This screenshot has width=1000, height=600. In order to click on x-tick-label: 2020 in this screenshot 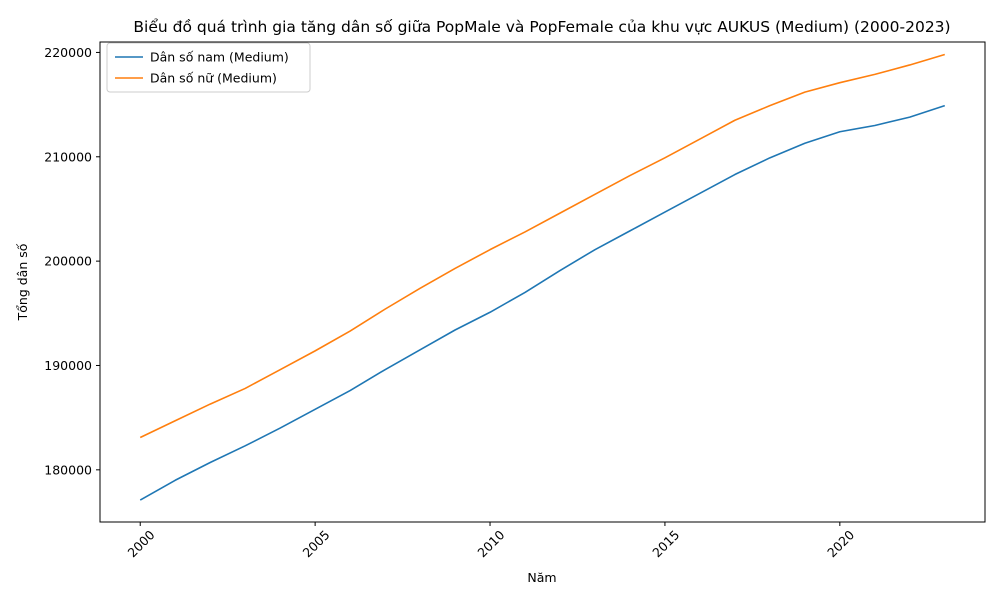, I will do `click(840, 543)`.